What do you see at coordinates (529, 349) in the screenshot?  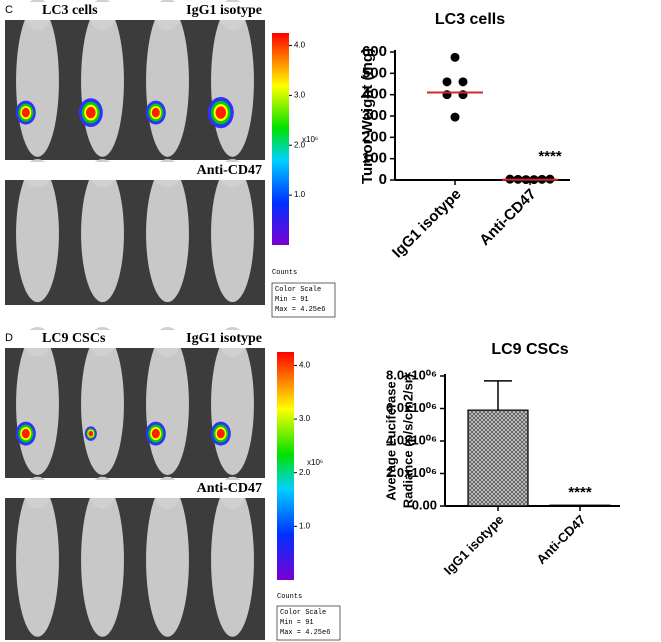 I see `chart-title: LC9 CSCs` at bounding box center [529, 349].